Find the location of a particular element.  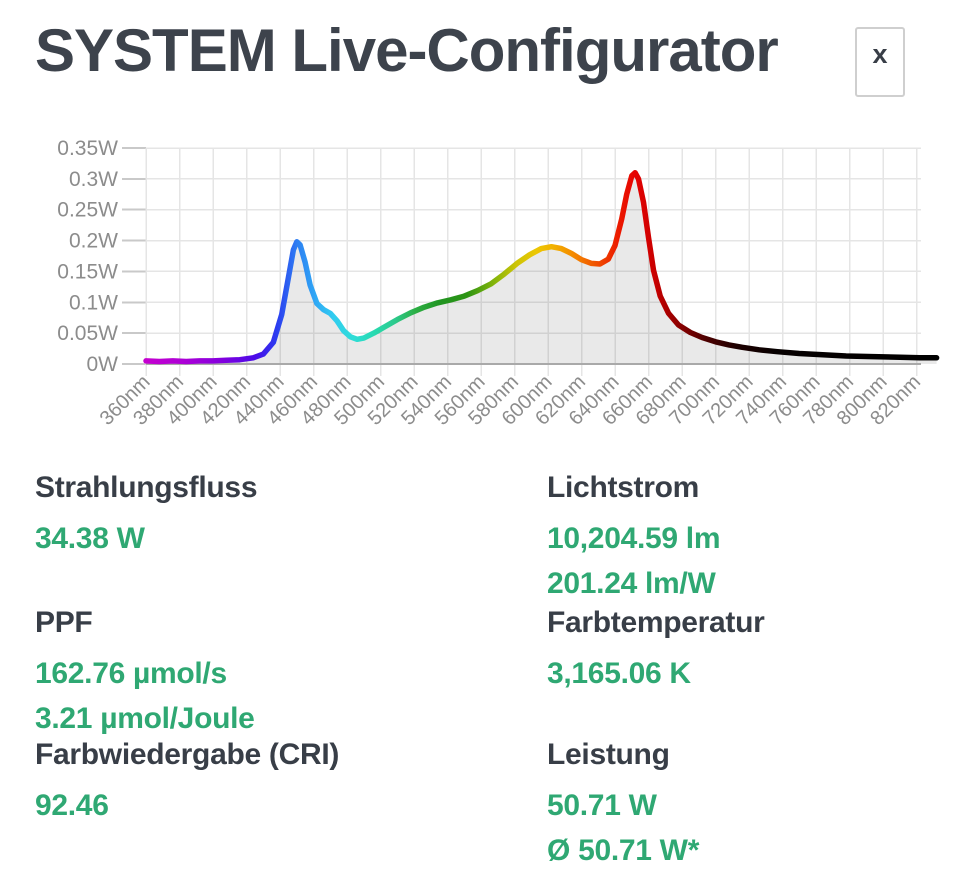

stat-label: Lichtstrom is located at coordinates (623, 487).